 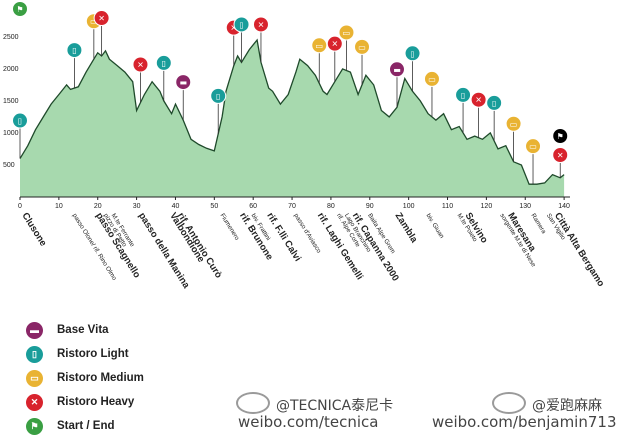 I want to click on legend-item-heavy: ✕ Ristoro Heavy, so click(x=85, y=402).